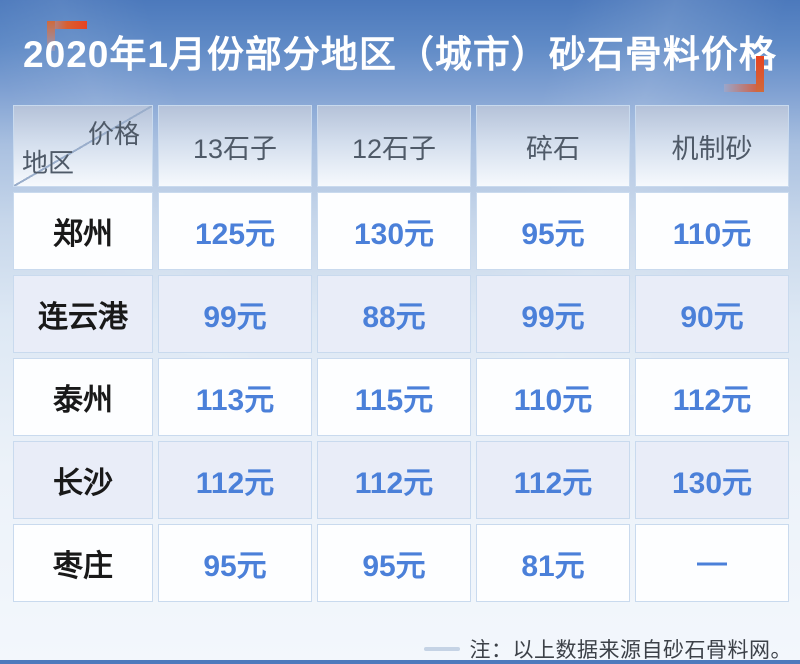  I want to click on footnote-text: 注：以上数据来源自砂石骨料网。, so click(630, 650).